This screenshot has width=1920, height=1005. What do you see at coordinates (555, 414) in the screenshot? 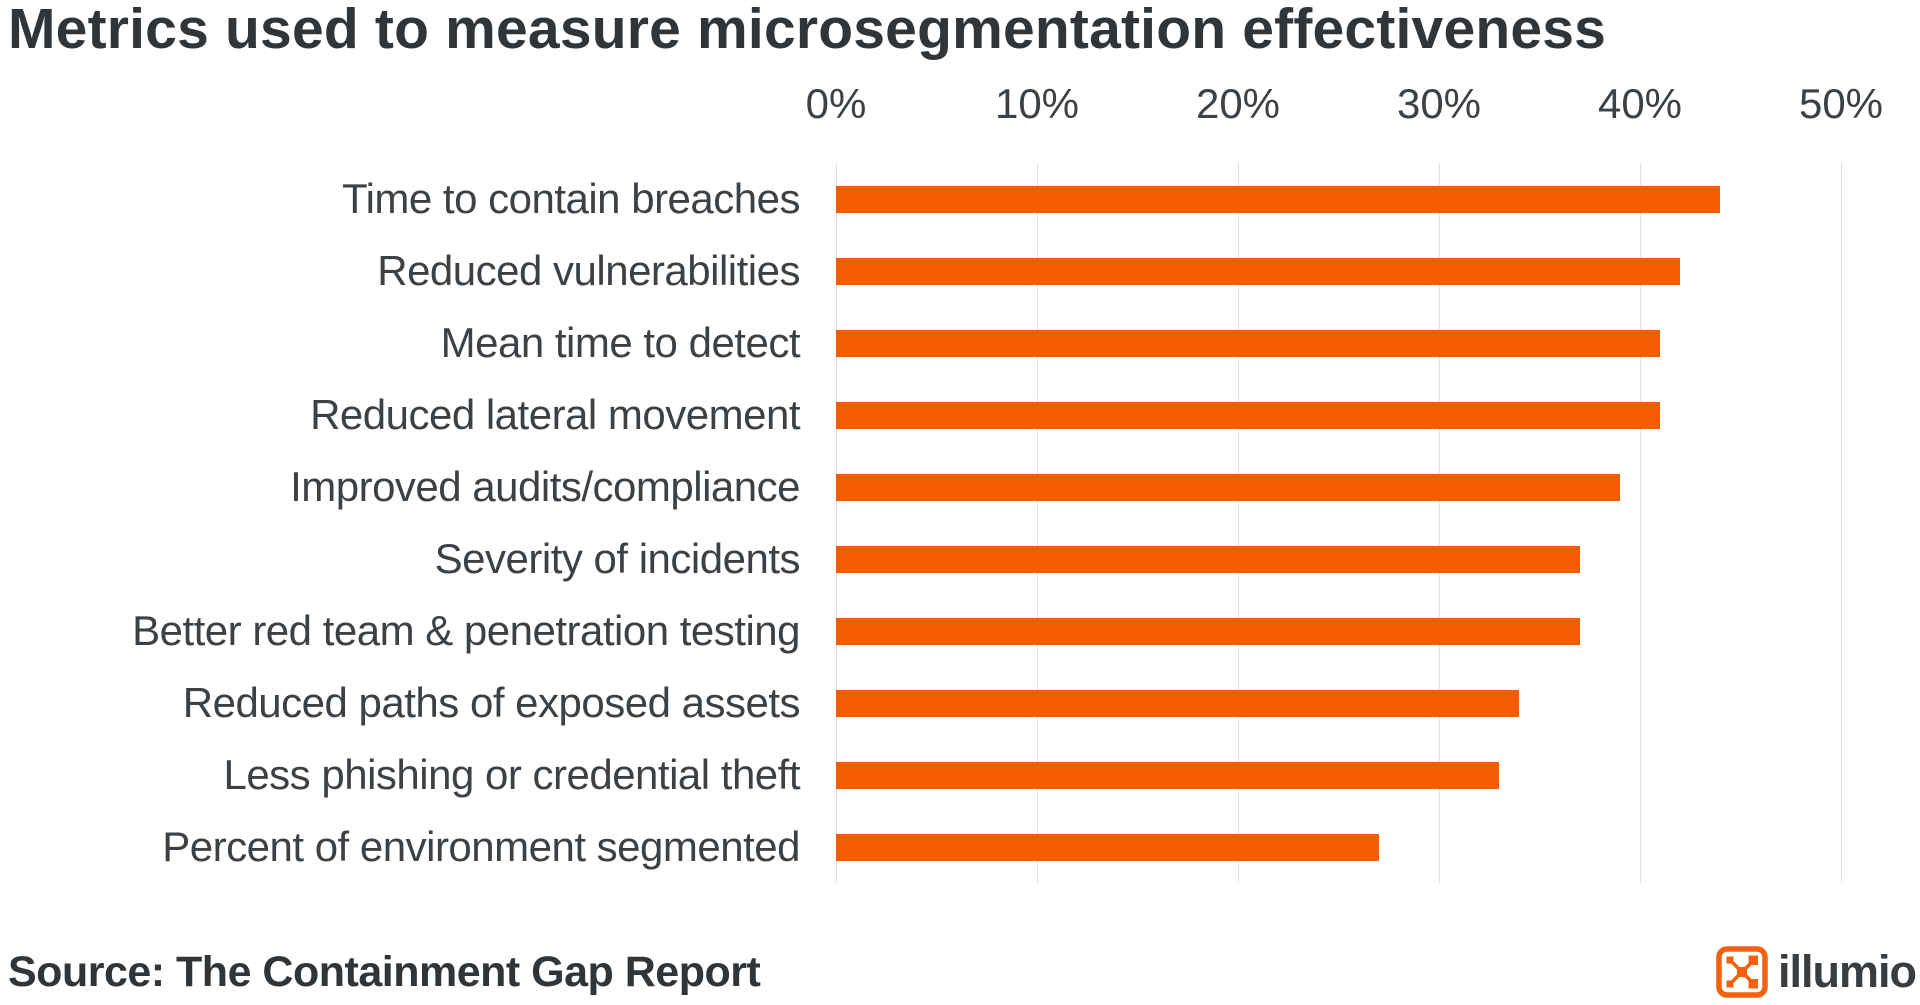
I see `category-label: Reduced lateral movement` at bounding box center [555, 414].